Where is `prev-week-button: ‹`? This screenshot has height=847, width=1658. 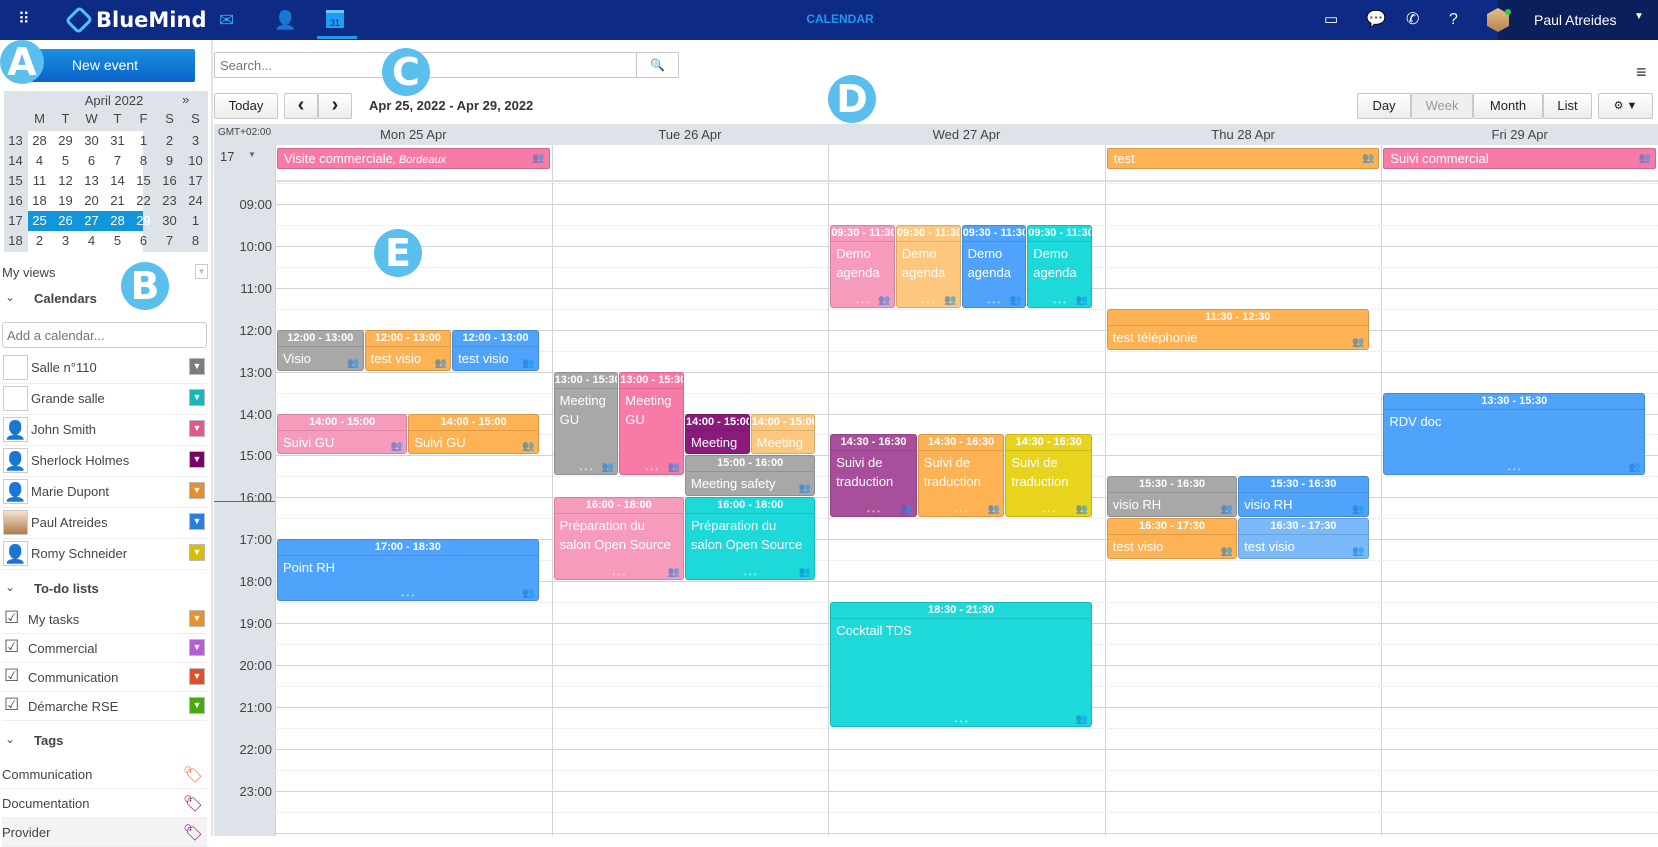 prev-week-button: ‹ is located at coordinates (301, 106).